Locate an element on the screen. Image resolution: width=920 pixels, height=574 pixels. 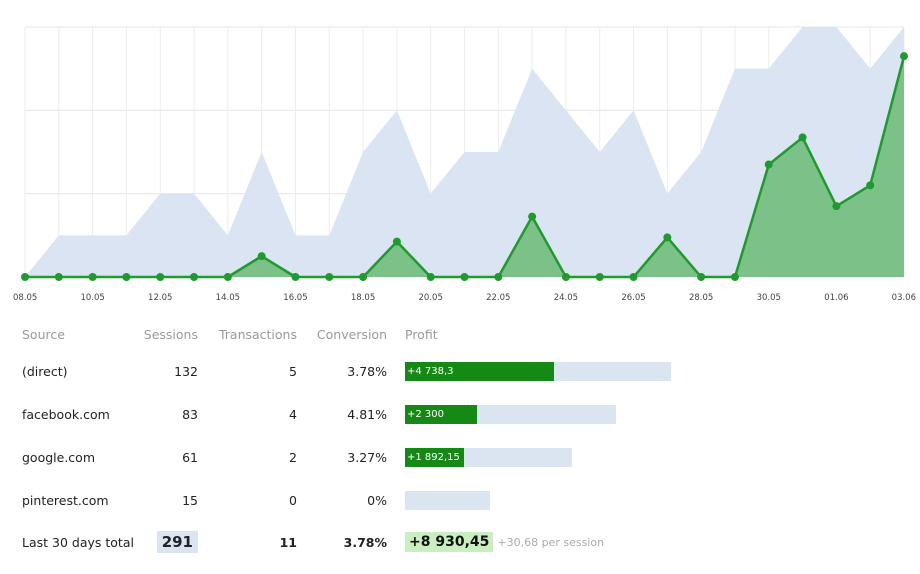
row-conversion: 0% is located at coordinates (377, 500).